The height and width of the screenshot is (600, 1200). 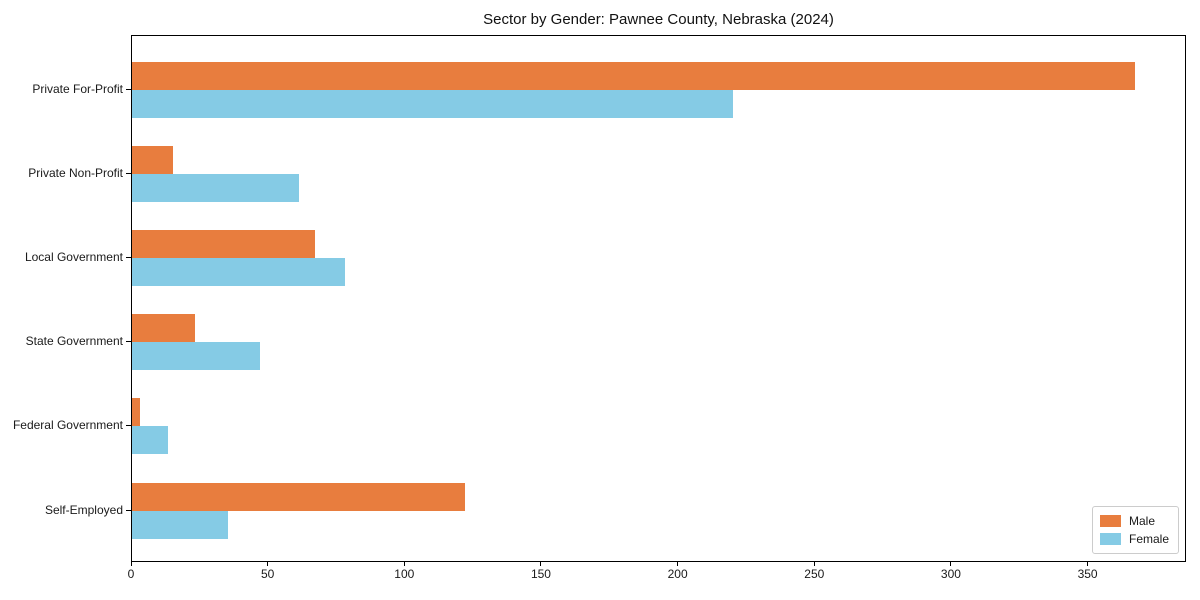 I want to click on y-tick-label: State Government, so click(x=74, y=341).